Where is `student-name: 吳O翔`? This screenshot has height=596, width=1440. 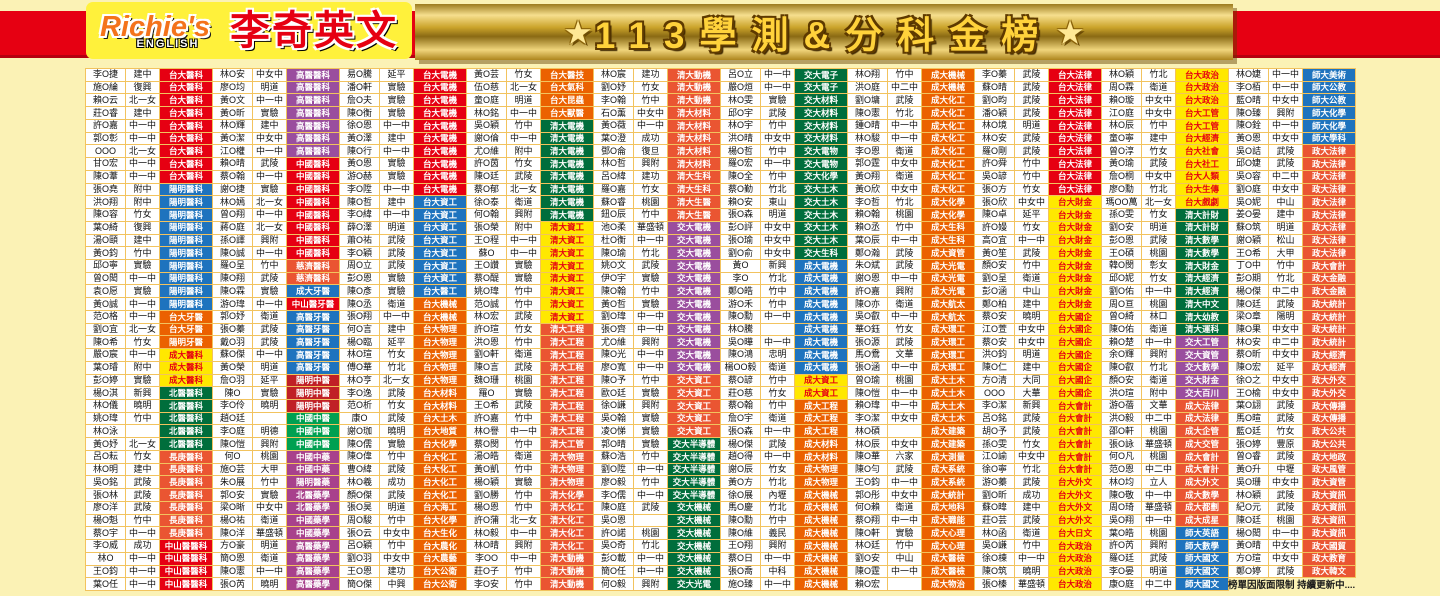 student-name: 吳O翔 is located at coordinates (1122, 521).